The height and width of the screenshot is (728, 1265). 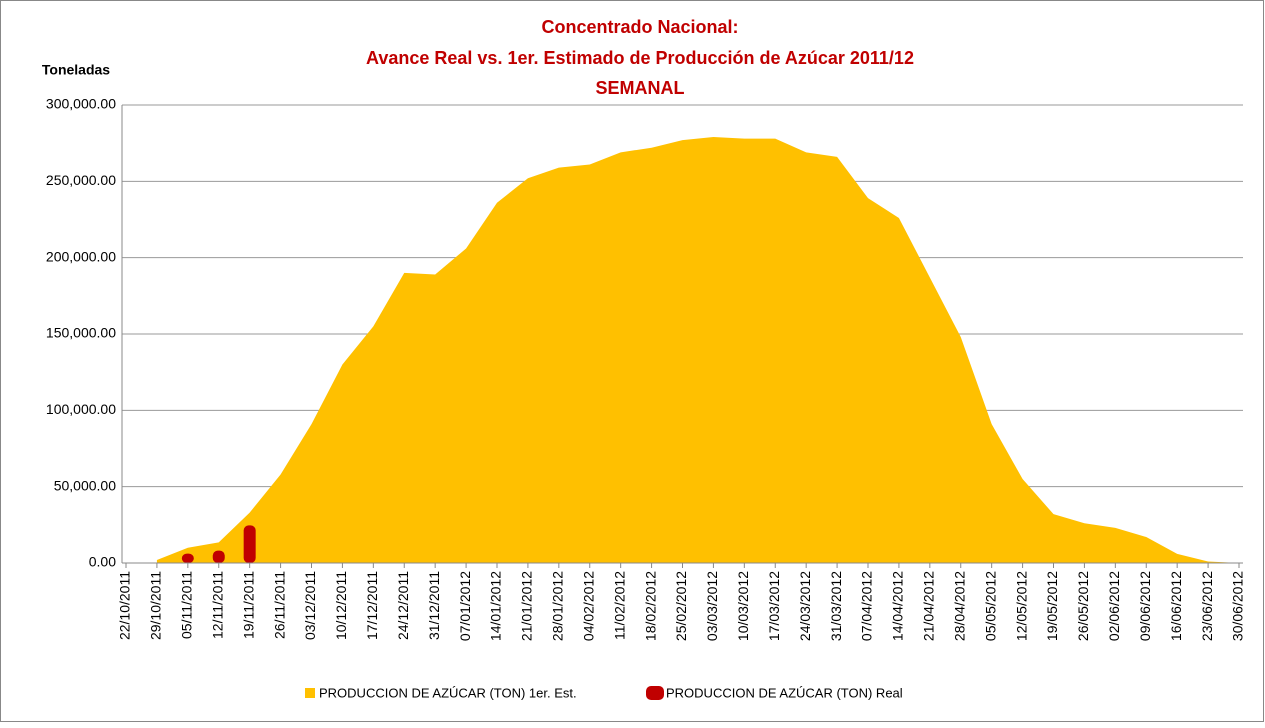 I want to click on x-tick-label: 18/02/2012, so click(x=650, y=606).